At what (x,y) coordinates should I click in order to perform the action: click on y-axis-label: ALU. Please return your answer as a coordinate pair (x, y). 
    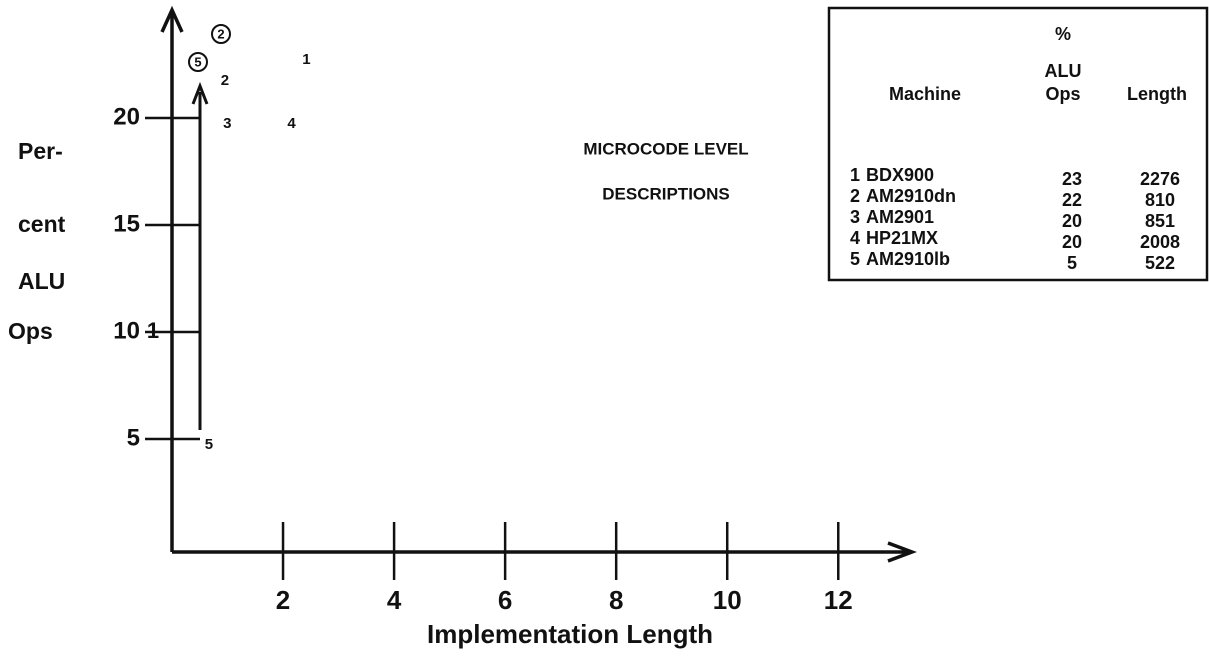
    Looking at the image, I should click on (41, 281).